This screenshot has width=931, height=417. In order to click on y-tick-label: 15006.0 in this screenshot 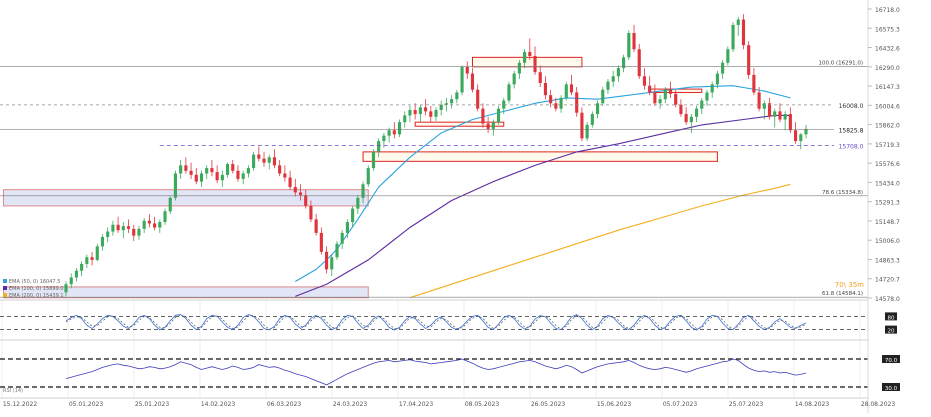, I will do `click(887, 241)`.